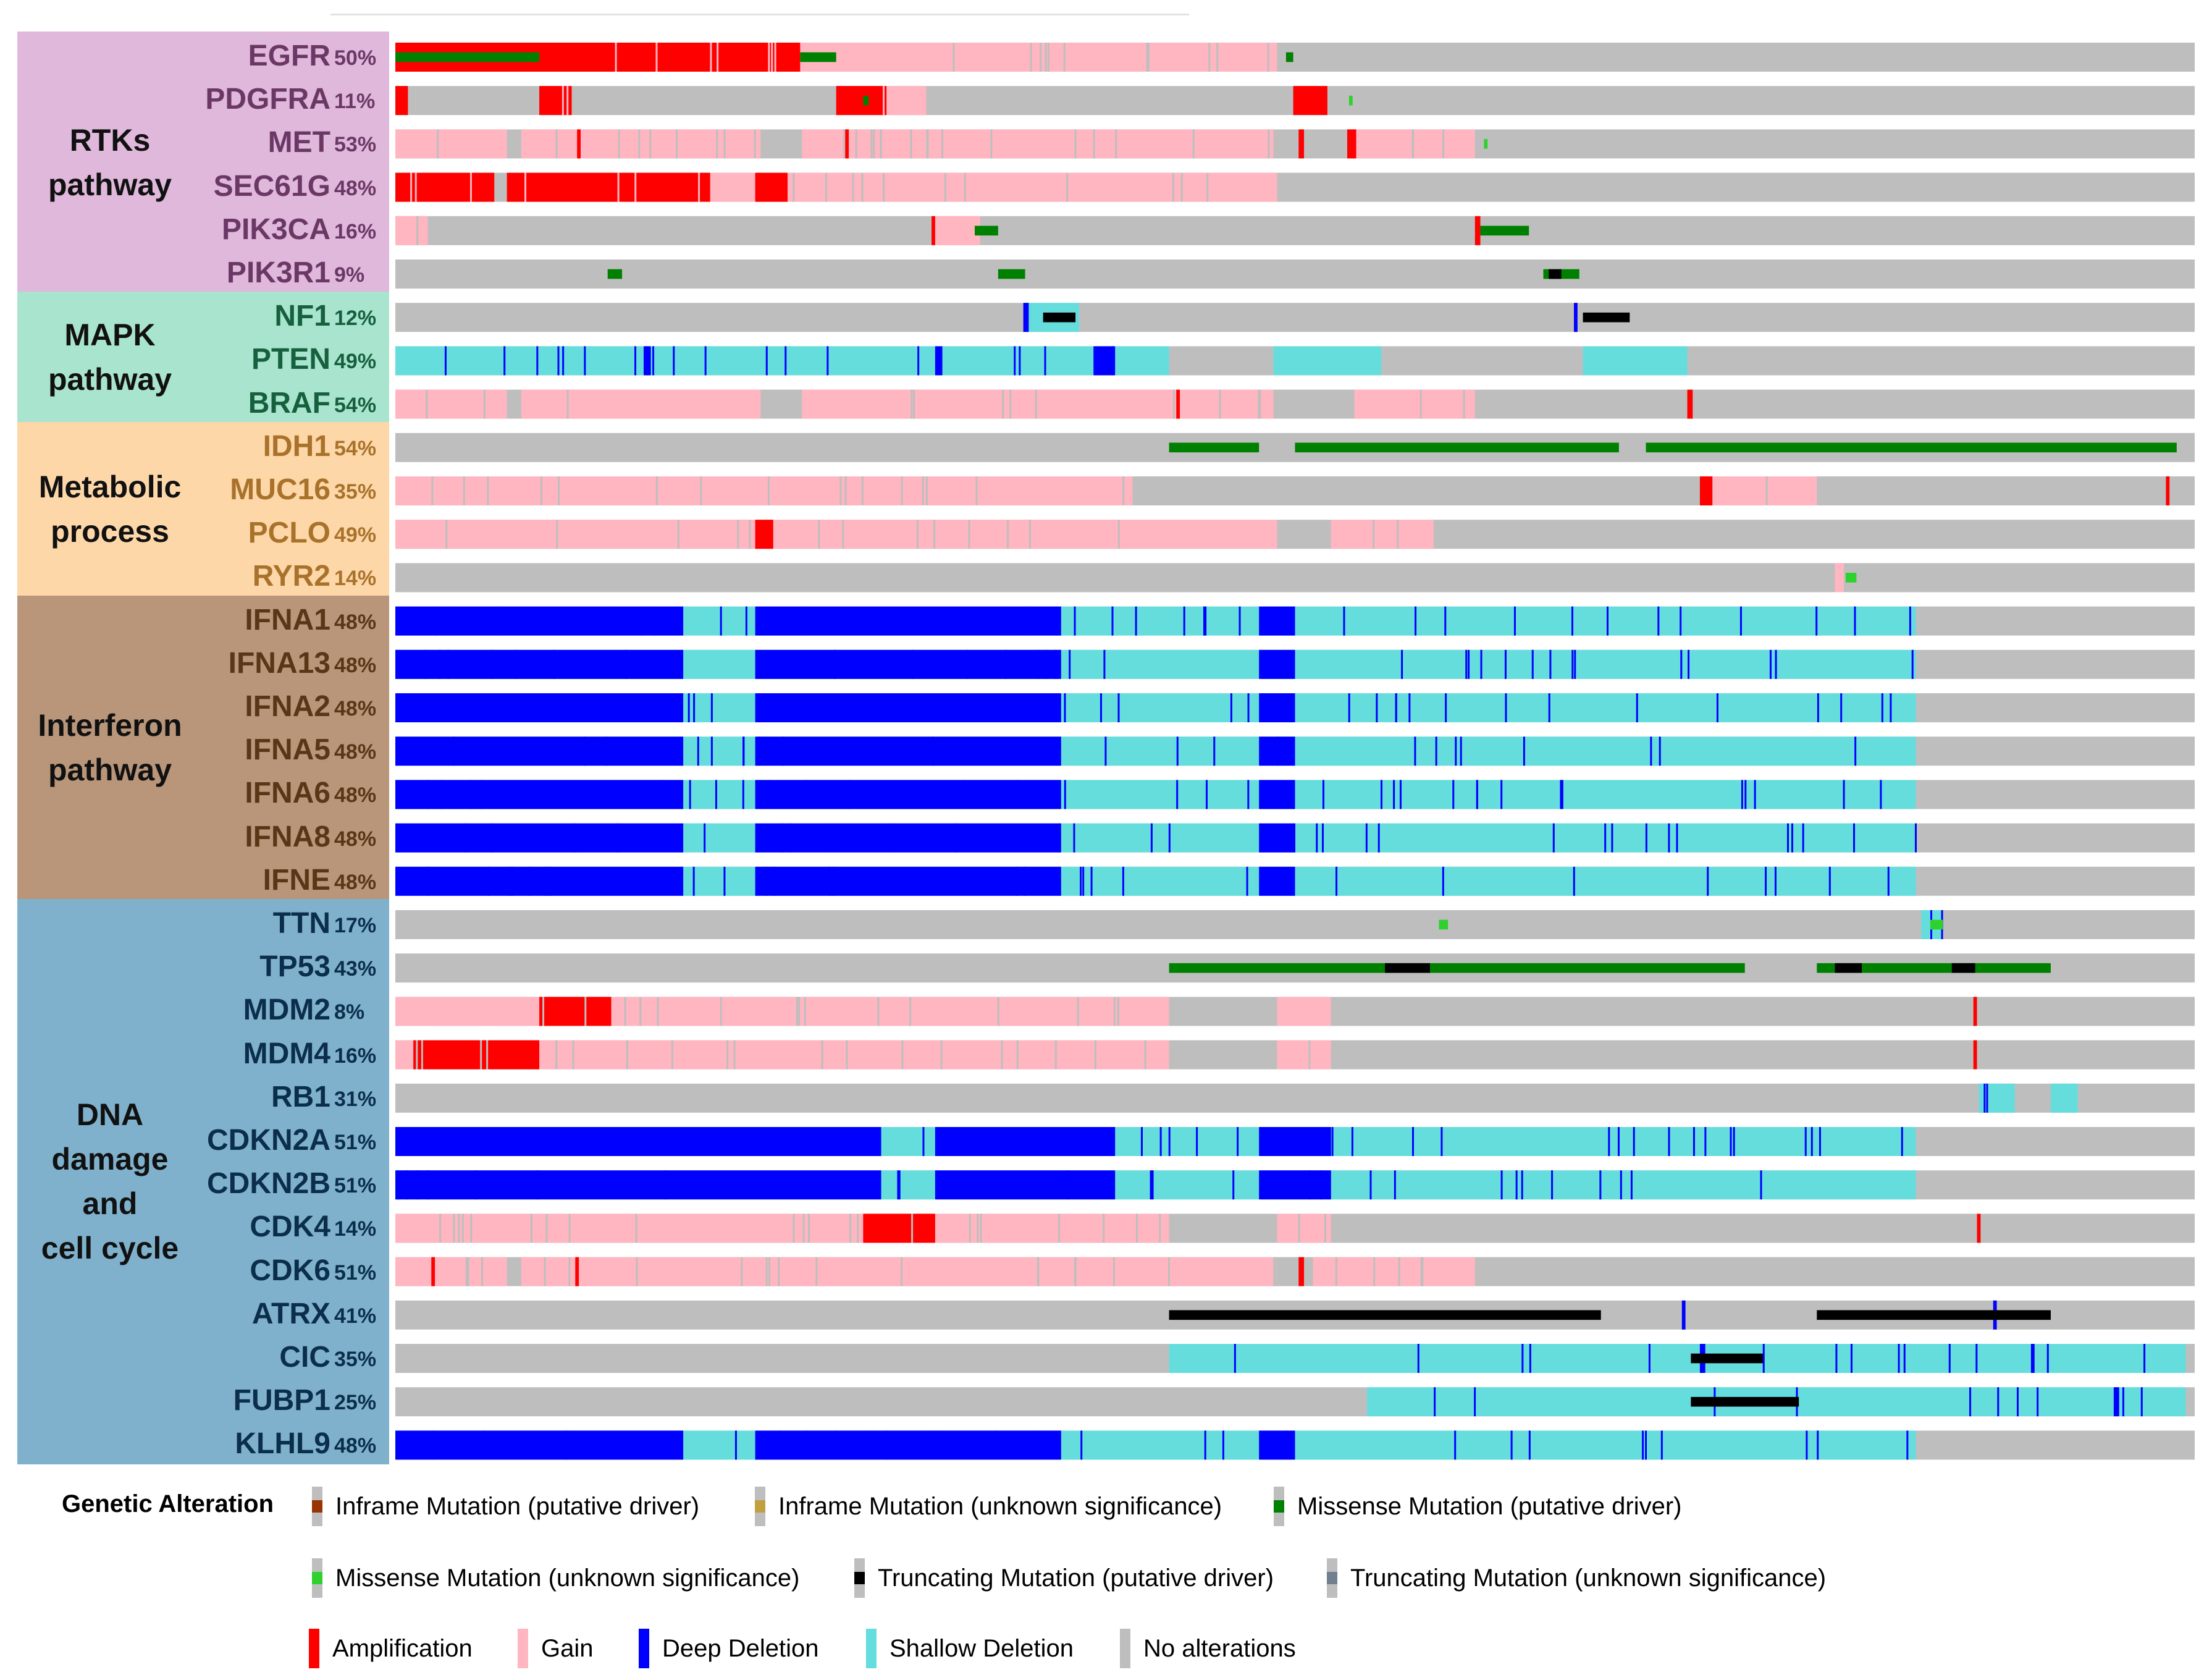  I want to click on legend-label: Missense Mutation (putative driver), so click(1490, 1506).